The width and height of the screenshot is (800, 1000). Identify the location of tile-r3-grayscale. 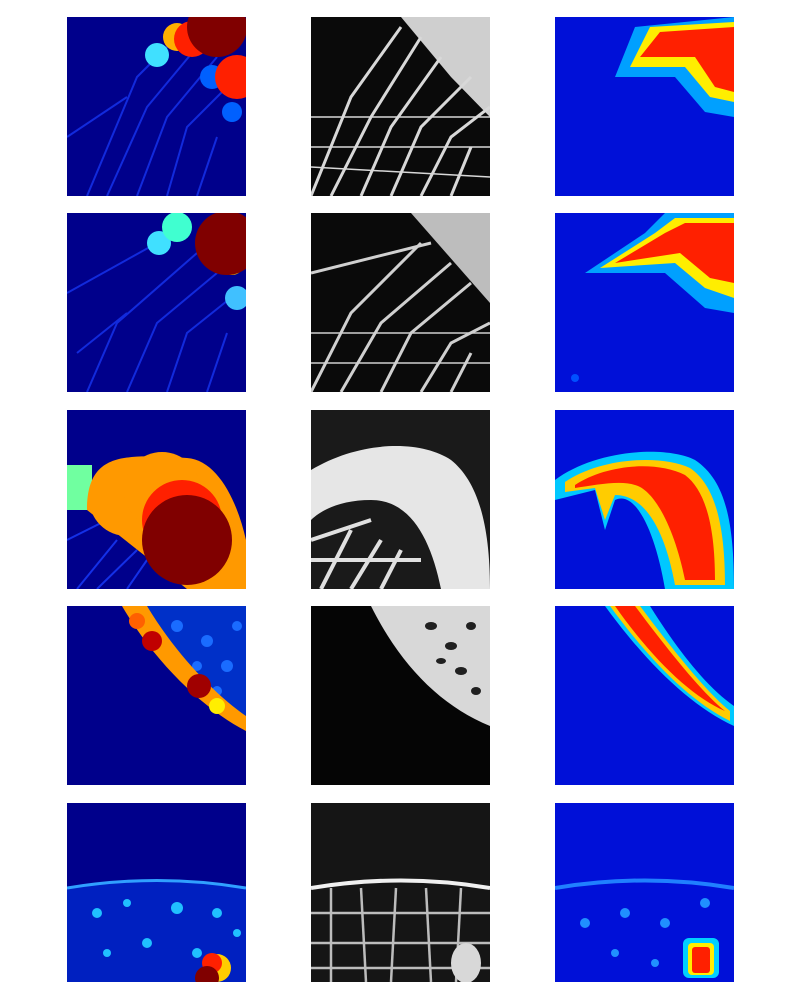
(400, 499).